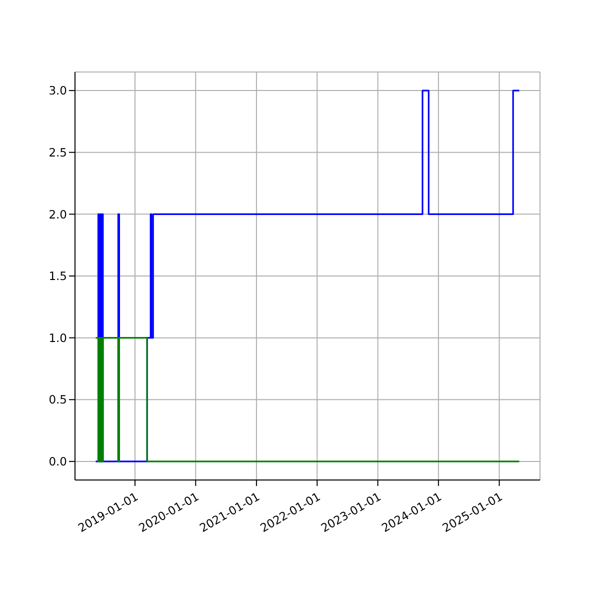  I want to click on y-tick-label: 1.5, so click(57, 276).